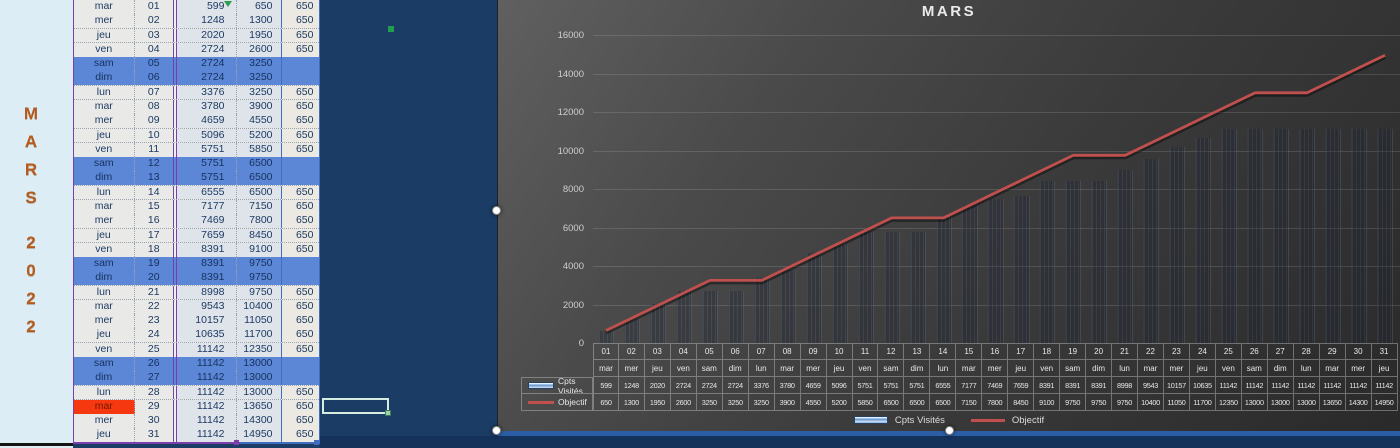 The width and height of the screenshot is (1400, 448). Describe the element at coordinates (258, 321) in the screenshot. I see `objectif-cell: 11050` at that location.